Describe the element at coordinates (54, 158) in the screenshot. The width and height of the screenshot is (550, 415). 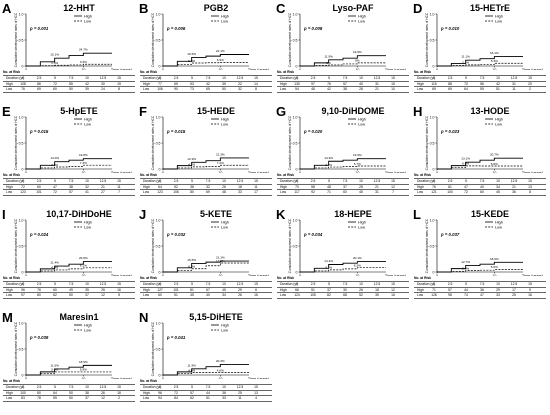
I see `annotation-high-5y: 14.0%` at that location.